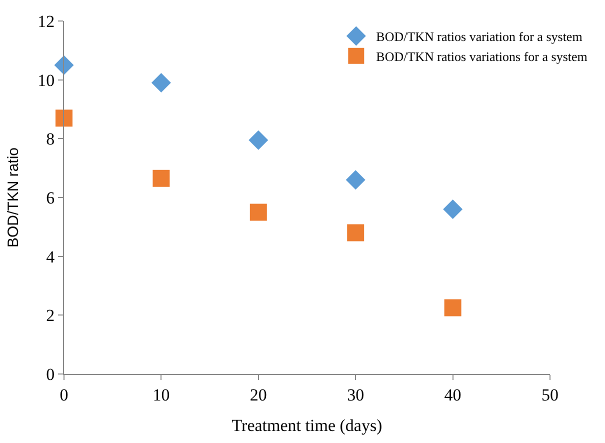 This screenshot has width=605, height=443. What do you see at coordinates (50, 198) in the screenshot?
I see `y-tick-label: 6` at bounding box center [50, 198].